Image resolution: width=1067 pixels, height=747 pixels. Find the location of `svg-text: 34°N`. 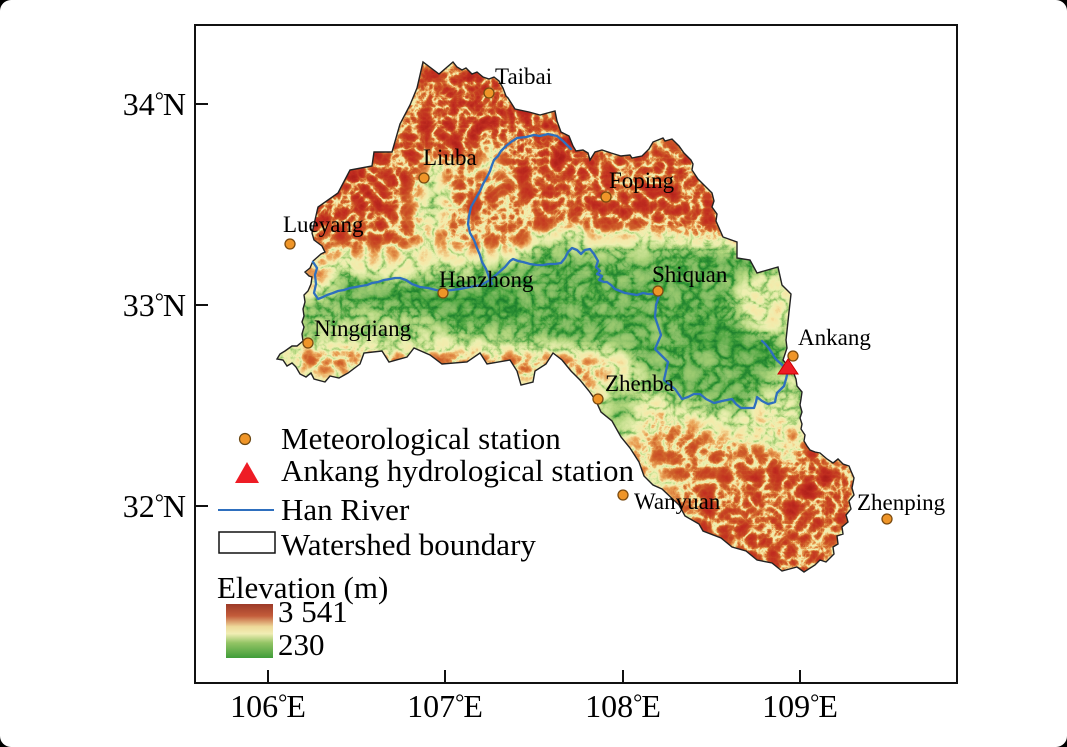

svg-text: 34°N is located at coordinates (154, 104).